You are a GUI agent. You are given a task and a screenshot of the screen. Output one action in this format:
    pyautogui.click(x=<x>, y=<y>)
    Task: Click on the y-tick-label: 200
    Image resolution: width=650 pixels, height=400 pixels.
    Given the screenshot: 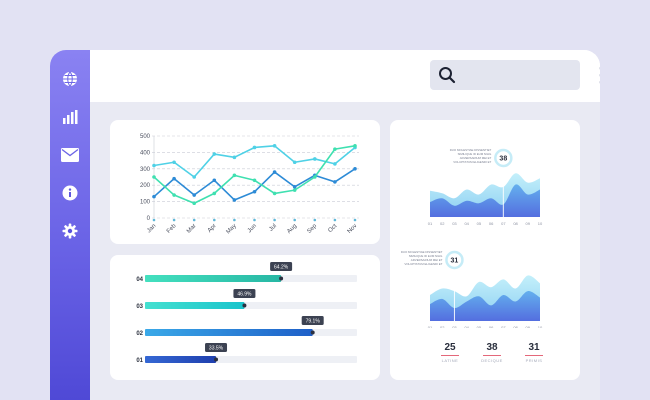 What is the action you would take?
    pyautogui.click(x=145, y=186)
    